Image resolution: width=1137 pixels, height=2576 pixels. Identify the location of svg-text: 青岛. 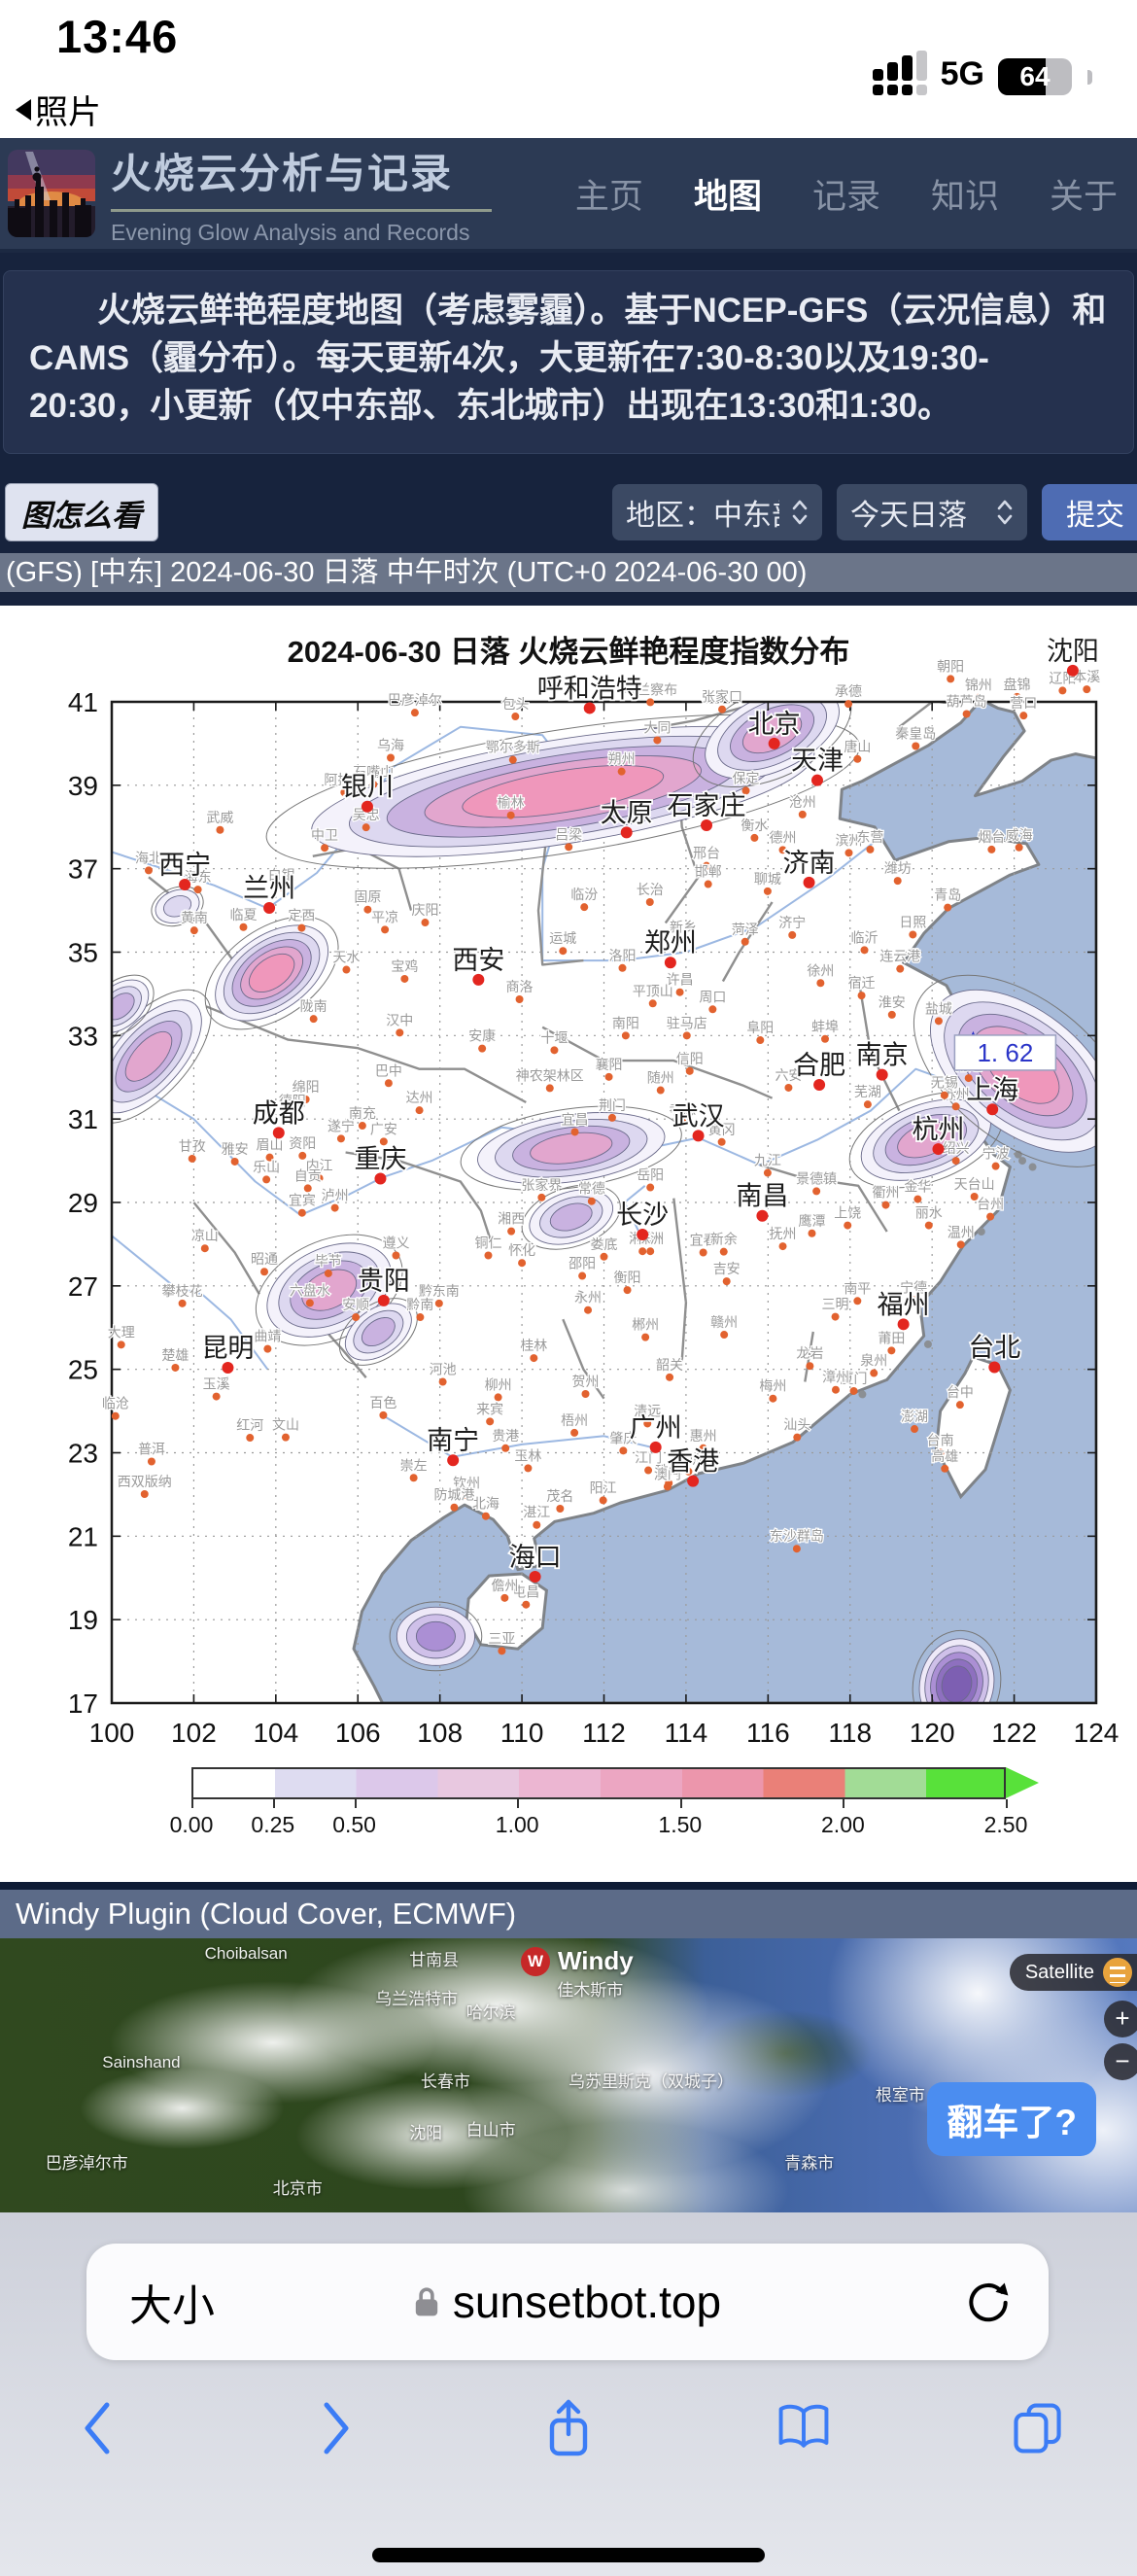
(948, 895).